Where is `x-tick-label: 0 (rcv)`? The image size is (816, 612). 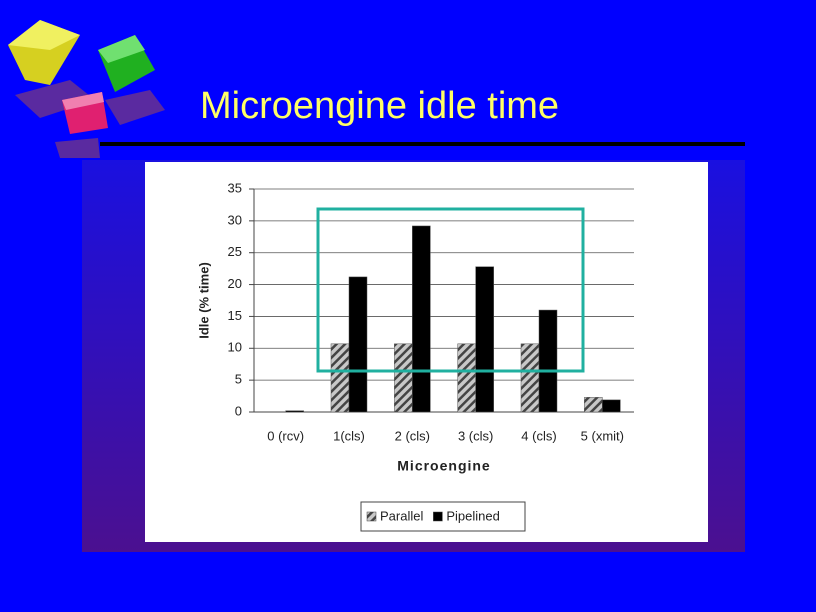 x-tick-label: 0 (rcv) is located at coordinates (285, 435).